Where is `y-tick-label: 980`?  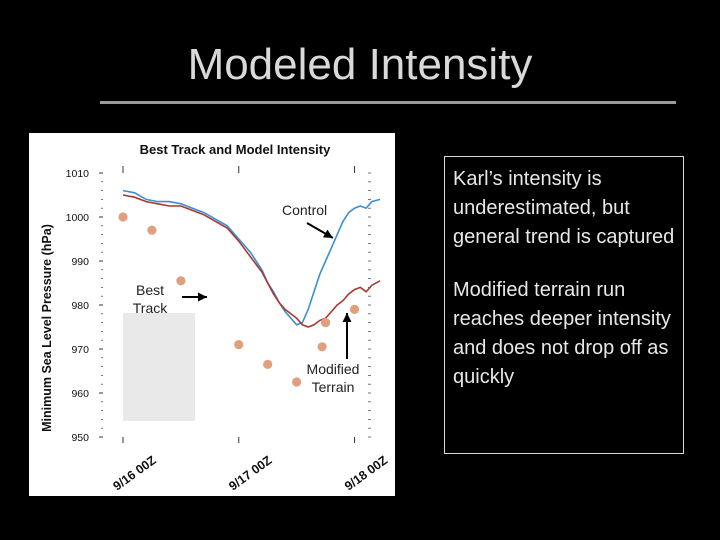
y-tick-label: 980 is located at coordinates (80, 306).